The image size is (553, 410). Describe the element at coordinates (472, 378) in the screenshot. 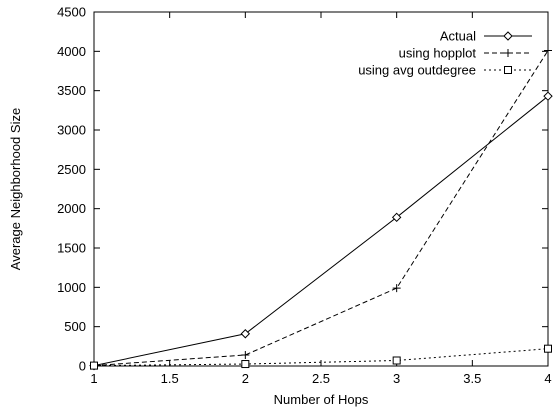

I see `x-tick-label: 3.5` at that location.